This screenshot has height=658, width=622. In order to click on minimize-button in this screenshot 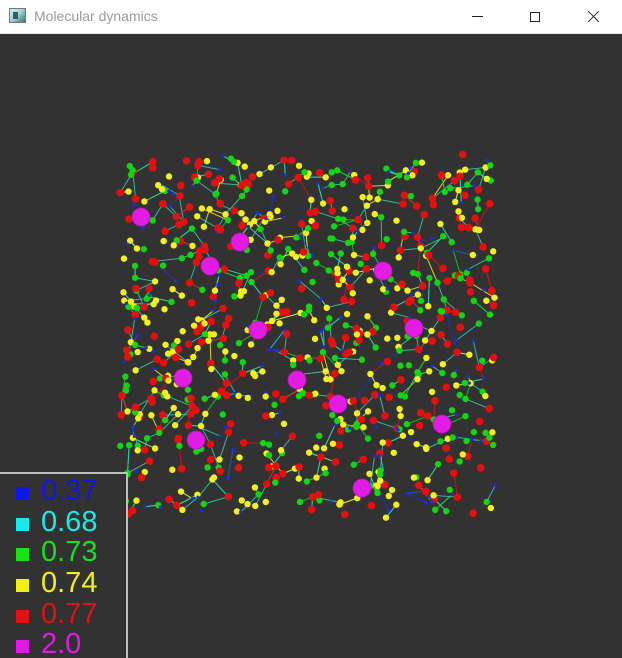, I will do `click(477, 16)`.